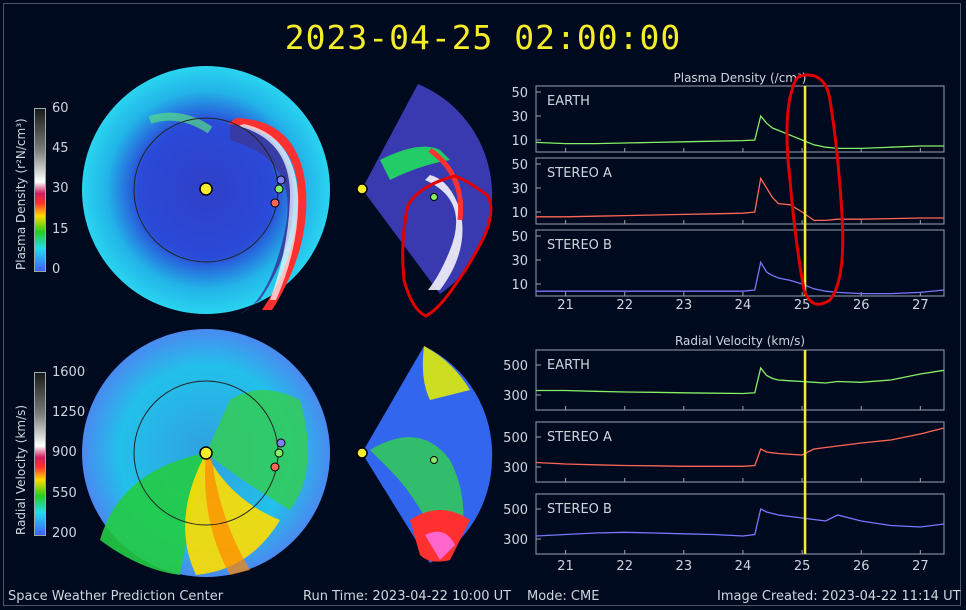 The width and height of the screenshot is (966, 610). I want to click on density-equatorial-map, so click(206, 190).